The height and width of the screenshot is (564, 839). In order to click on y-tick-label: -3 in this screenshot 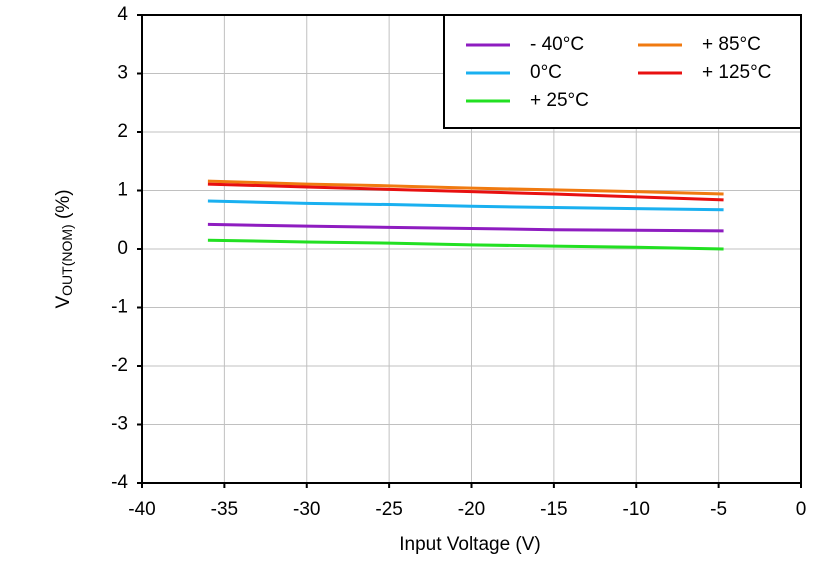, I will do `click(119, 424)`.